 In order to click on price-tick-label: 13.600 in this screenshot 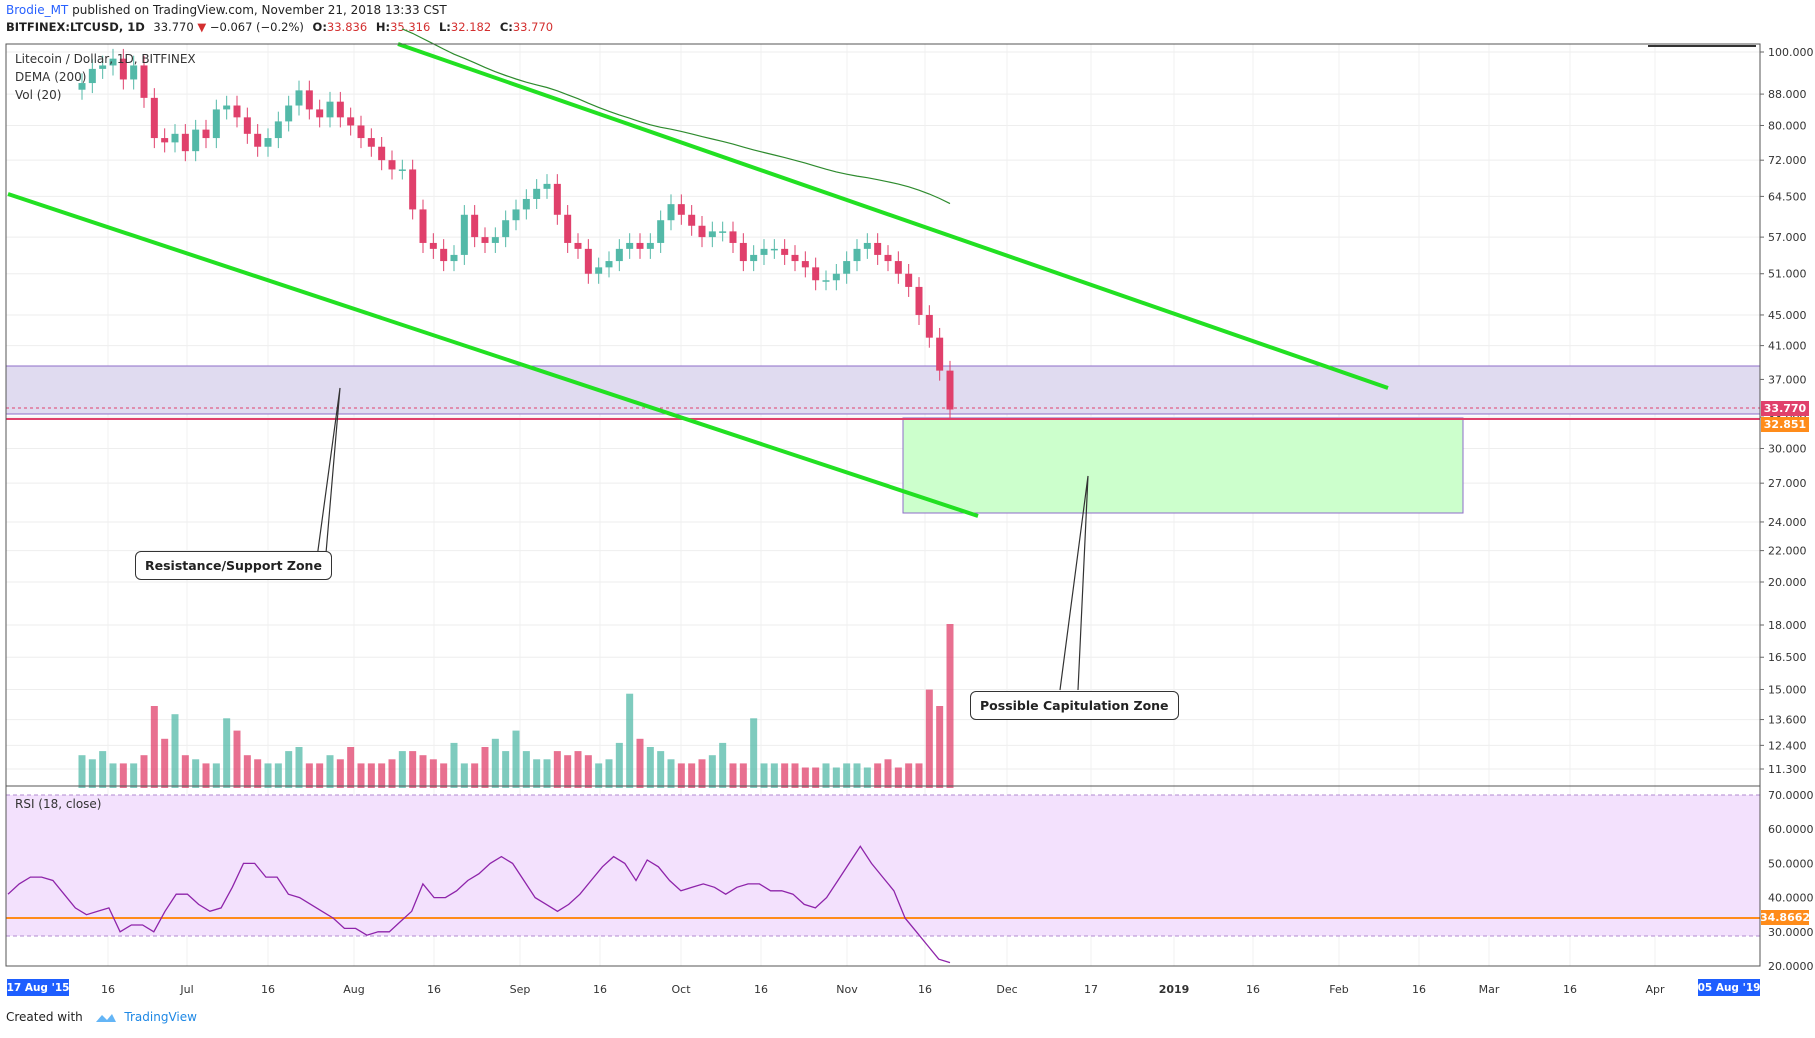, I will do `click(1787, 720)`.